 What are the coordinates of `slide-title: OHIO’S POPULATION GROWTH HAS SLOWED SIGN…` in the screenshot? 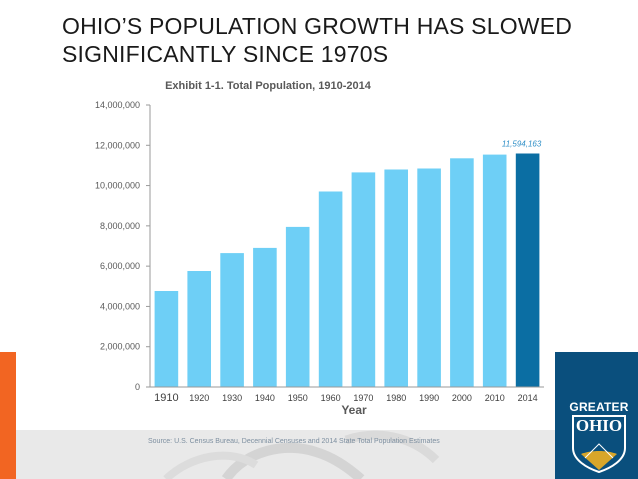 It's located at (317, 40).